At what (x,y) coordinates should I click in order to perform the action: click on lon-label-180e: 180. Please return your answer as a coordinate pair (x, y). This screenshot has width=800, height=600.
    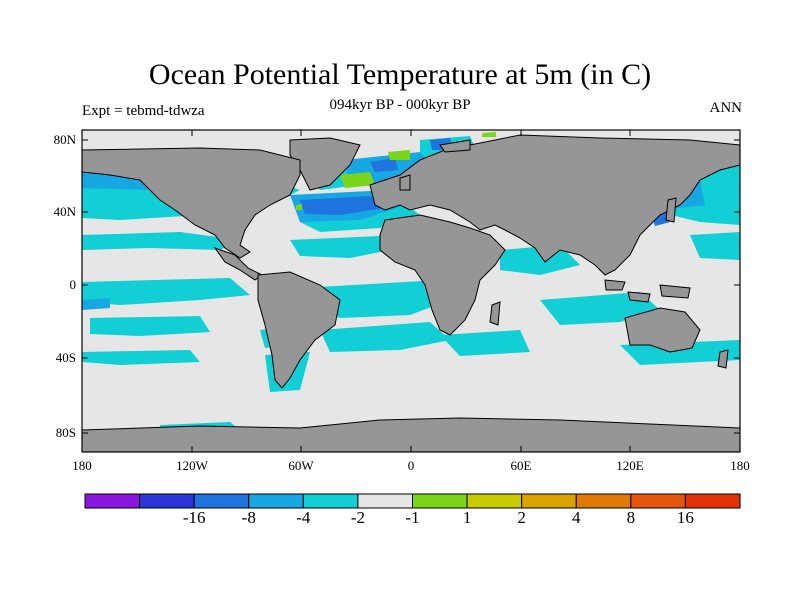
    Looking at the image, I should click on (740, 465).